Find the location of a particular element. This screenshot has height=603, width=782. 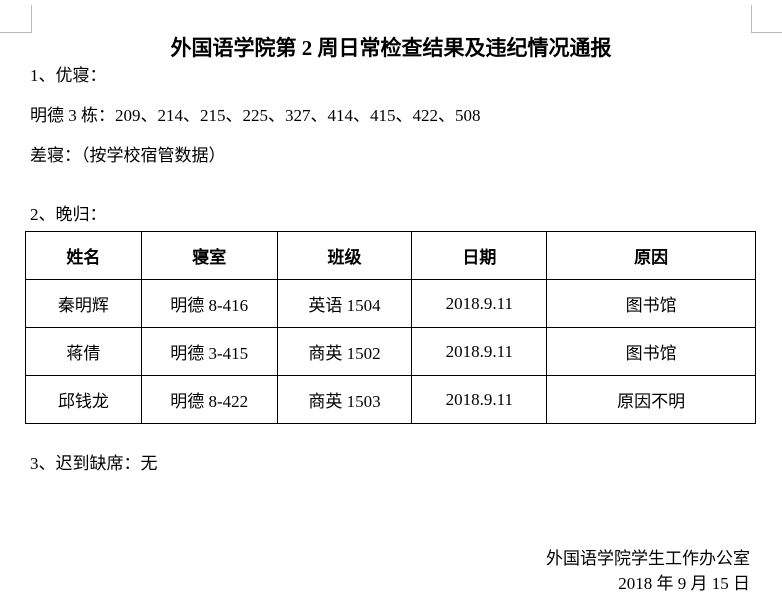

margin-mark-top-right-v is located at coordinates (751, 19).